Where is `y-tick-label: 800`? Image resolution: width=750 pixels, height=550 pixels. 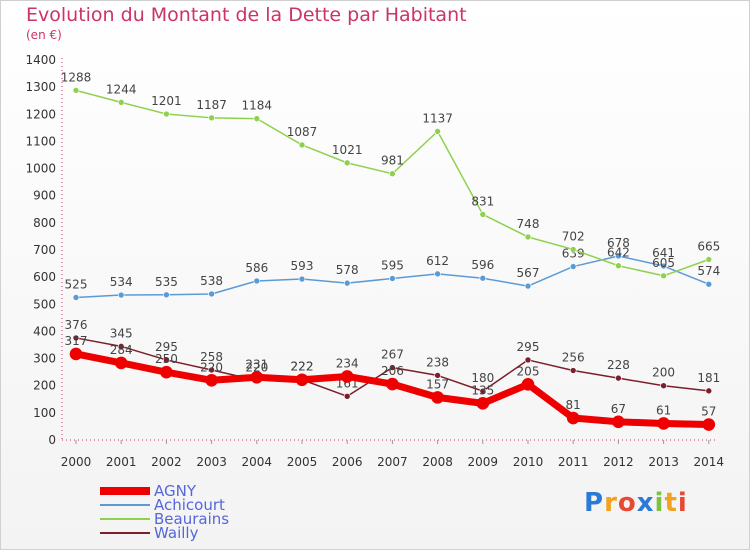 y-tick-label: 800 is located at coordinates (44, 223).